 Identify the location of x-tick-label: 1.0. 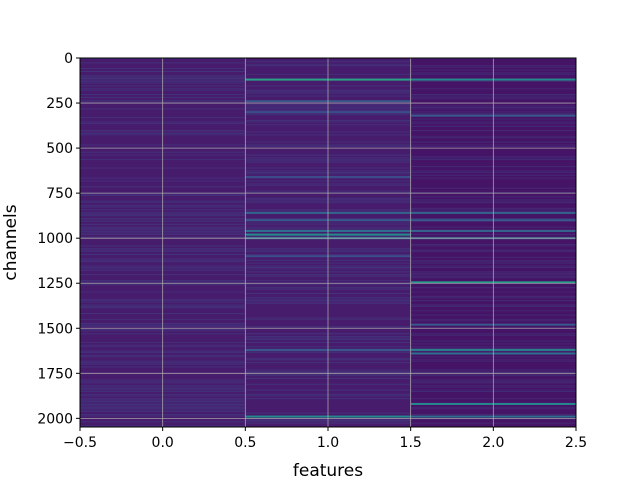
(328, 443).